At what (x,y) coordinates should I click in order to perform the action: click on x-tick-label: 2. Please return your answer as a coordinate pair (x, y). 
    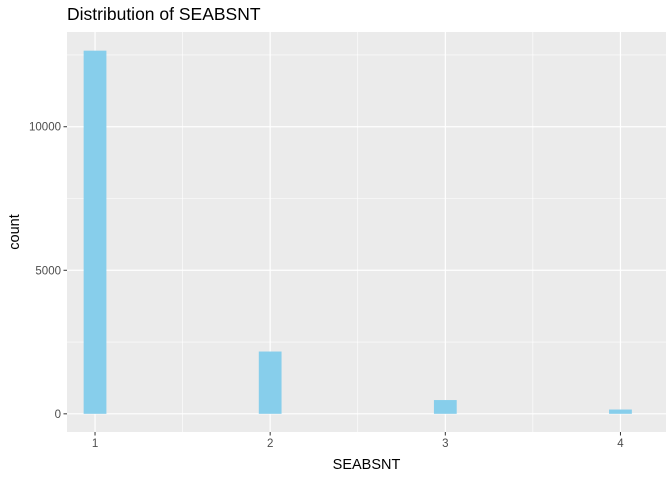
    Looking at the image, I should click on (270, 444).